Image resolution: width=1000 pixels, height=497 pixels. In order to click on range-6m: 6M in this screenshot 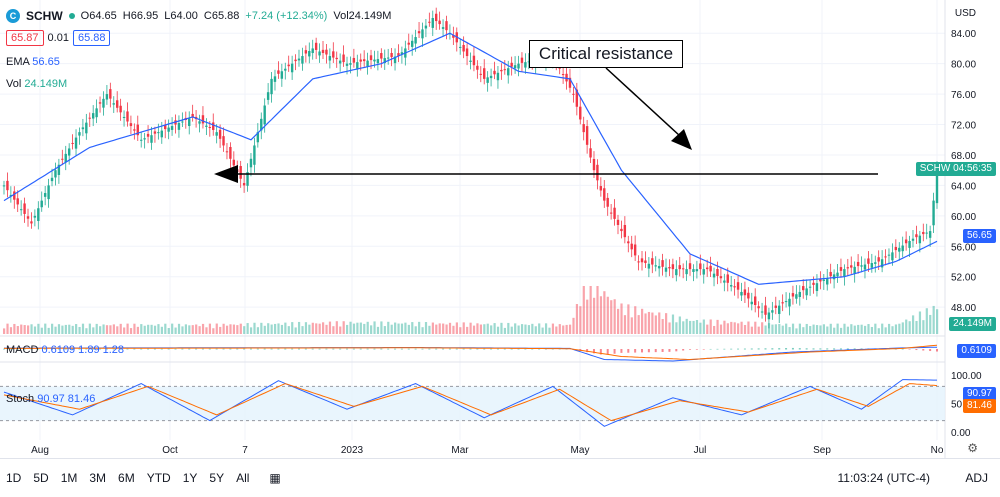, I will do `click(126, 478)`.